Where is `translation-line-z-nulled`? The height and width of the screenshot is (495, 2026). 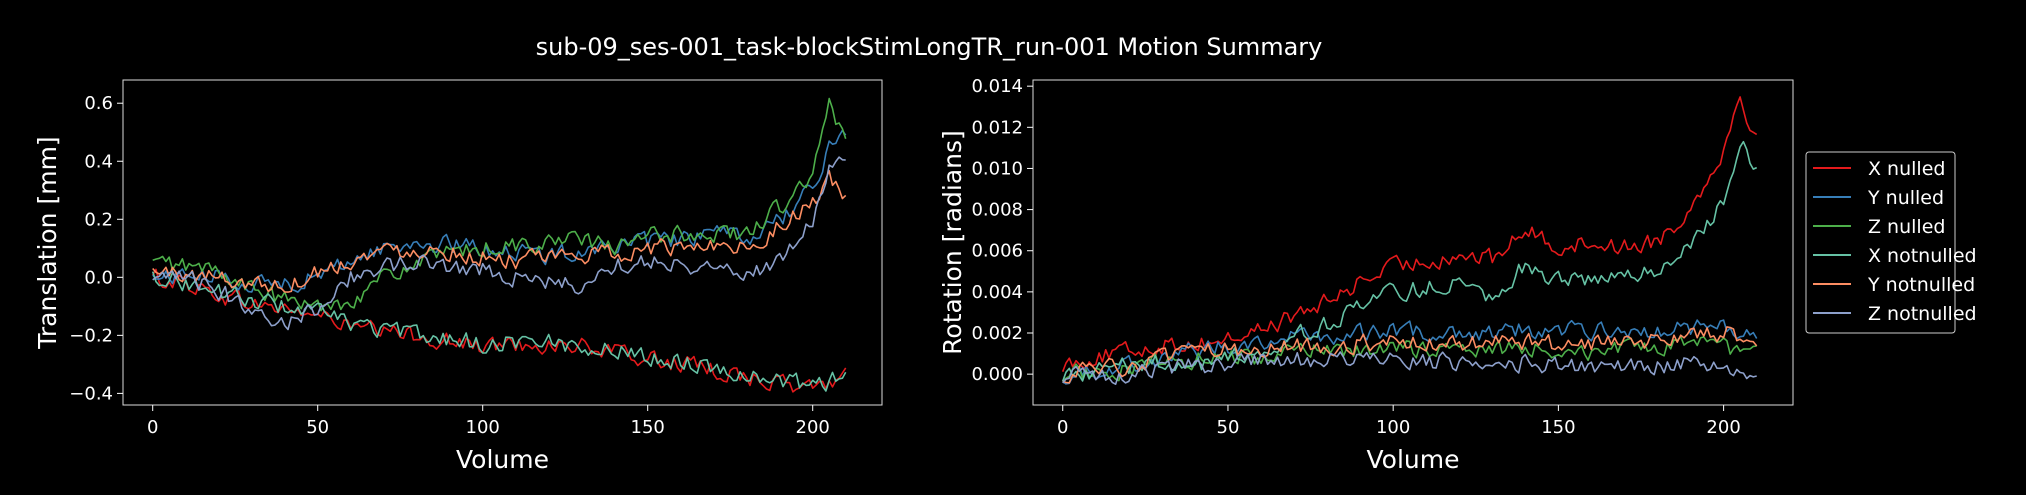
translation-line-z-nulled is located at coordinates (499, 204).